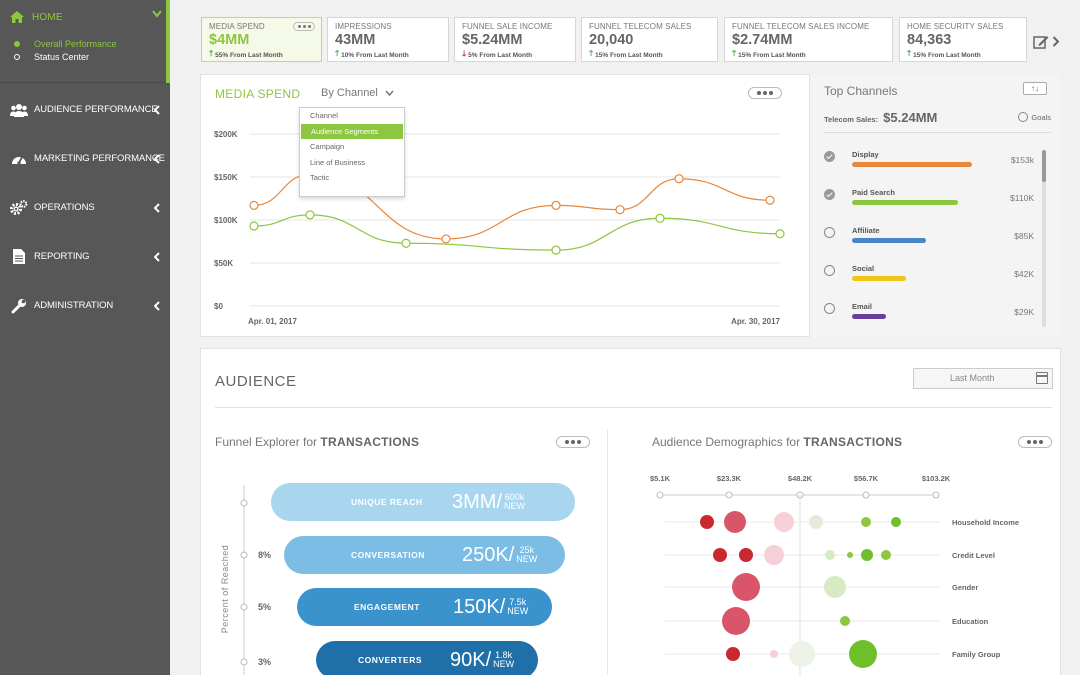 The image size is (1080, 675). Describe the element at coordinates (85, 305) in the screenshot. I see `sidebar-item-administration: ADMINISTRATION` at that location.